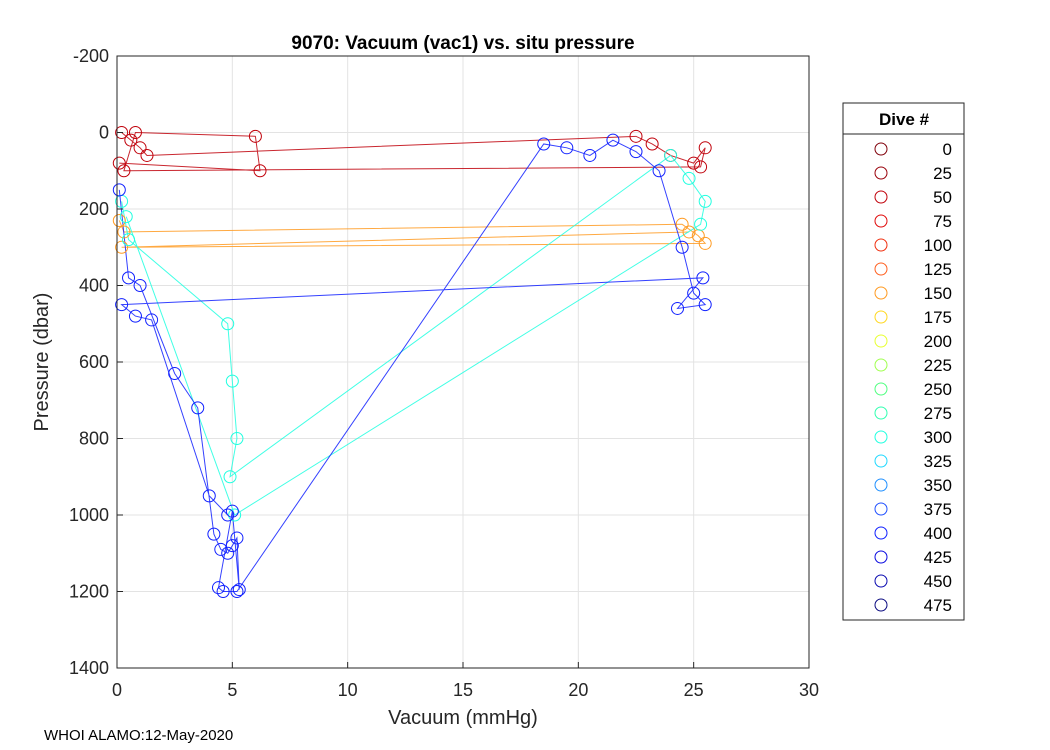 This screenshot has height=750, width=1050. What do you see at coordinates (94, 209) in the screenshot?
I see `y-tick-label: 200` at bounding box center [94, 209].